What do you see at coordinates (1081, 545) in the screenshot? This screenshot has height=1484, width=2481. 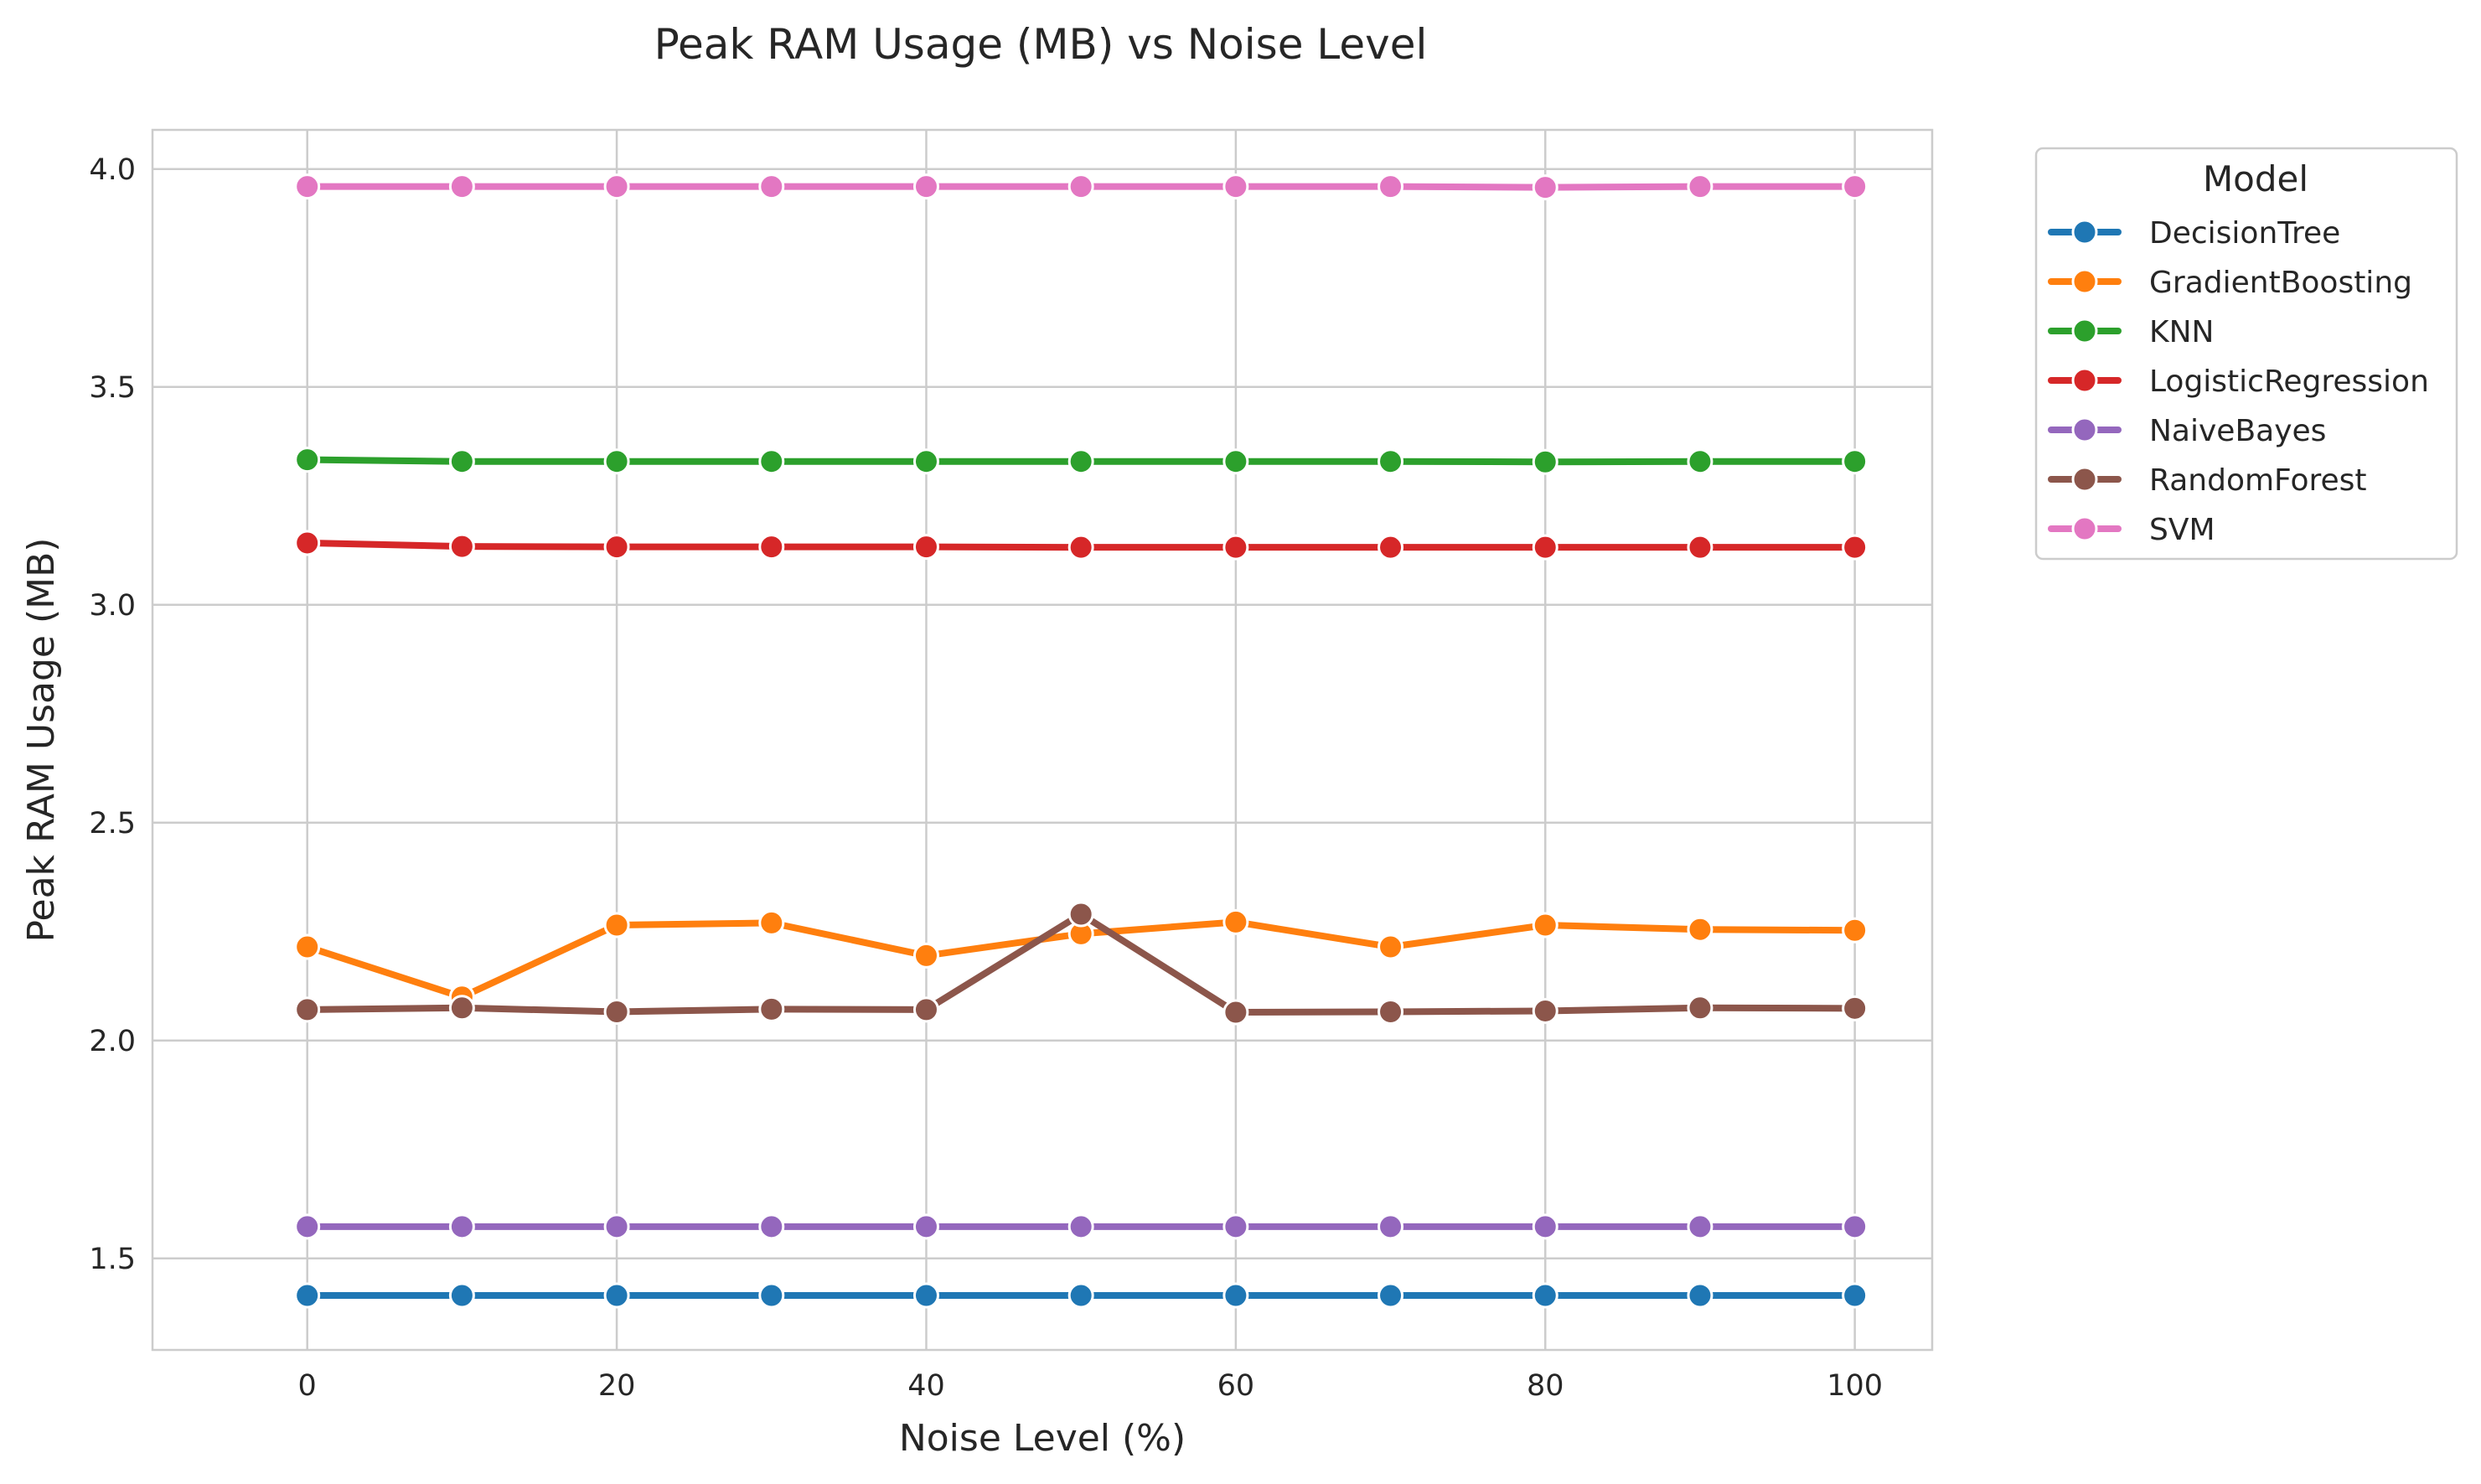 I see `series-logistic-regression` at bounding box center [1081, 545].